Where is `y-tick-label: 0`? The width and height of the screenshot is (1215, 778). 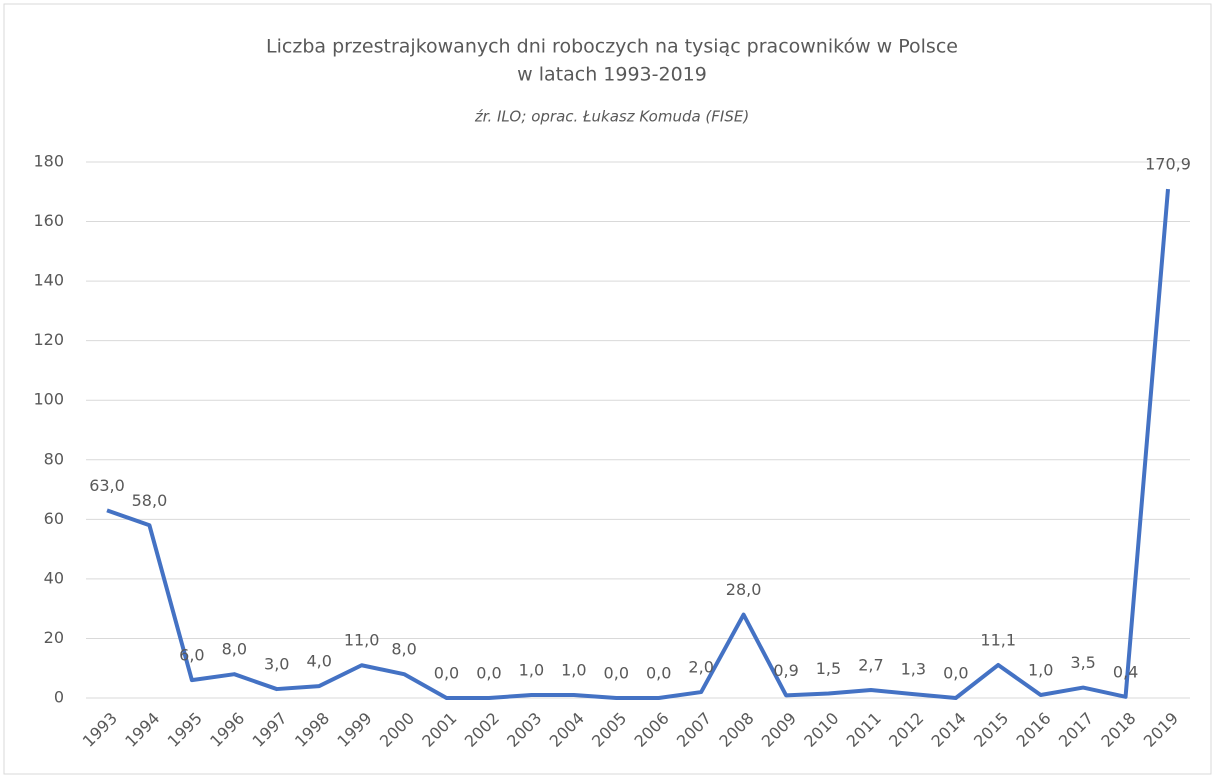
y-tick-label: 0 is located at coordinates (59, 697).